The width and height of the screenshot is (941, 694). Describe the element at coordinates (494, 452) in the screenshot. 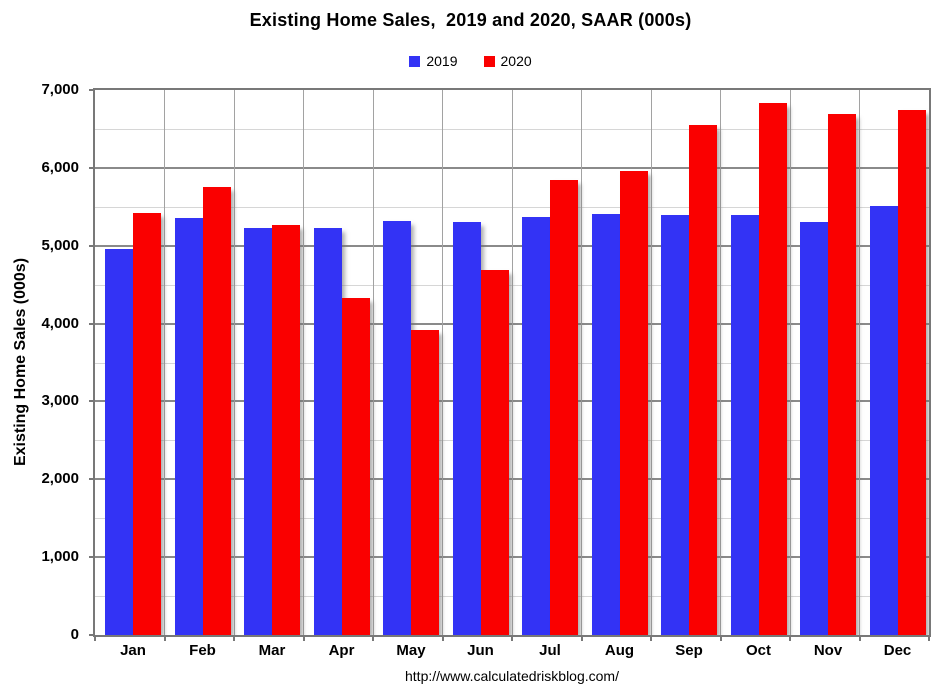

I see `bar-2020-jun` at that location.